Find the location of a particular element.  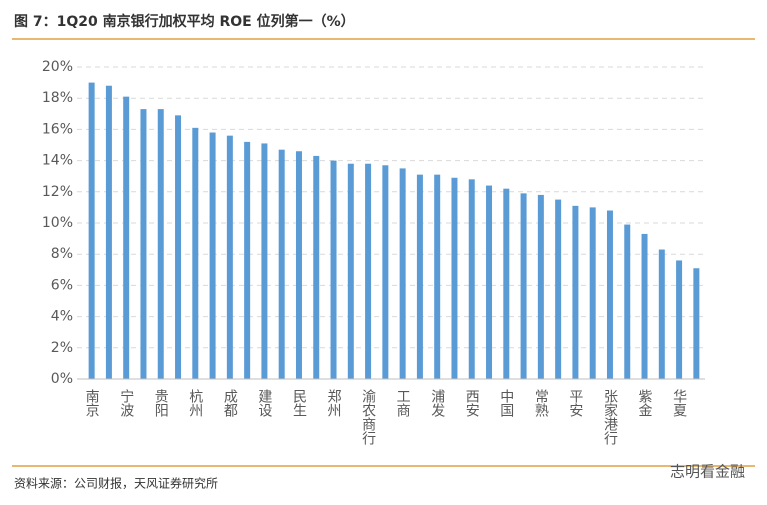

x-tick-label: 常熟 is located at coordinates (541, 403).